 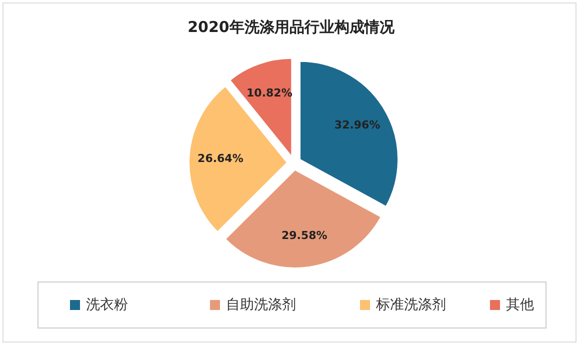 I want to click on data-label: 29.58%, so click(x=304, y=235).